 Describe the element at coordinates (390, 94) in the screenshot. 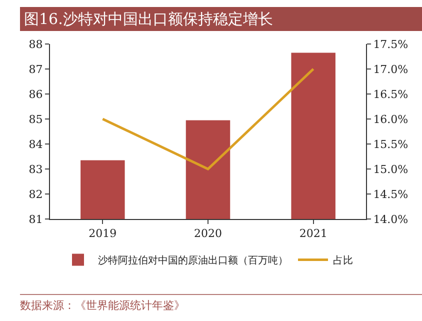

I see `y2-tick-label: 16.5%` at that location.